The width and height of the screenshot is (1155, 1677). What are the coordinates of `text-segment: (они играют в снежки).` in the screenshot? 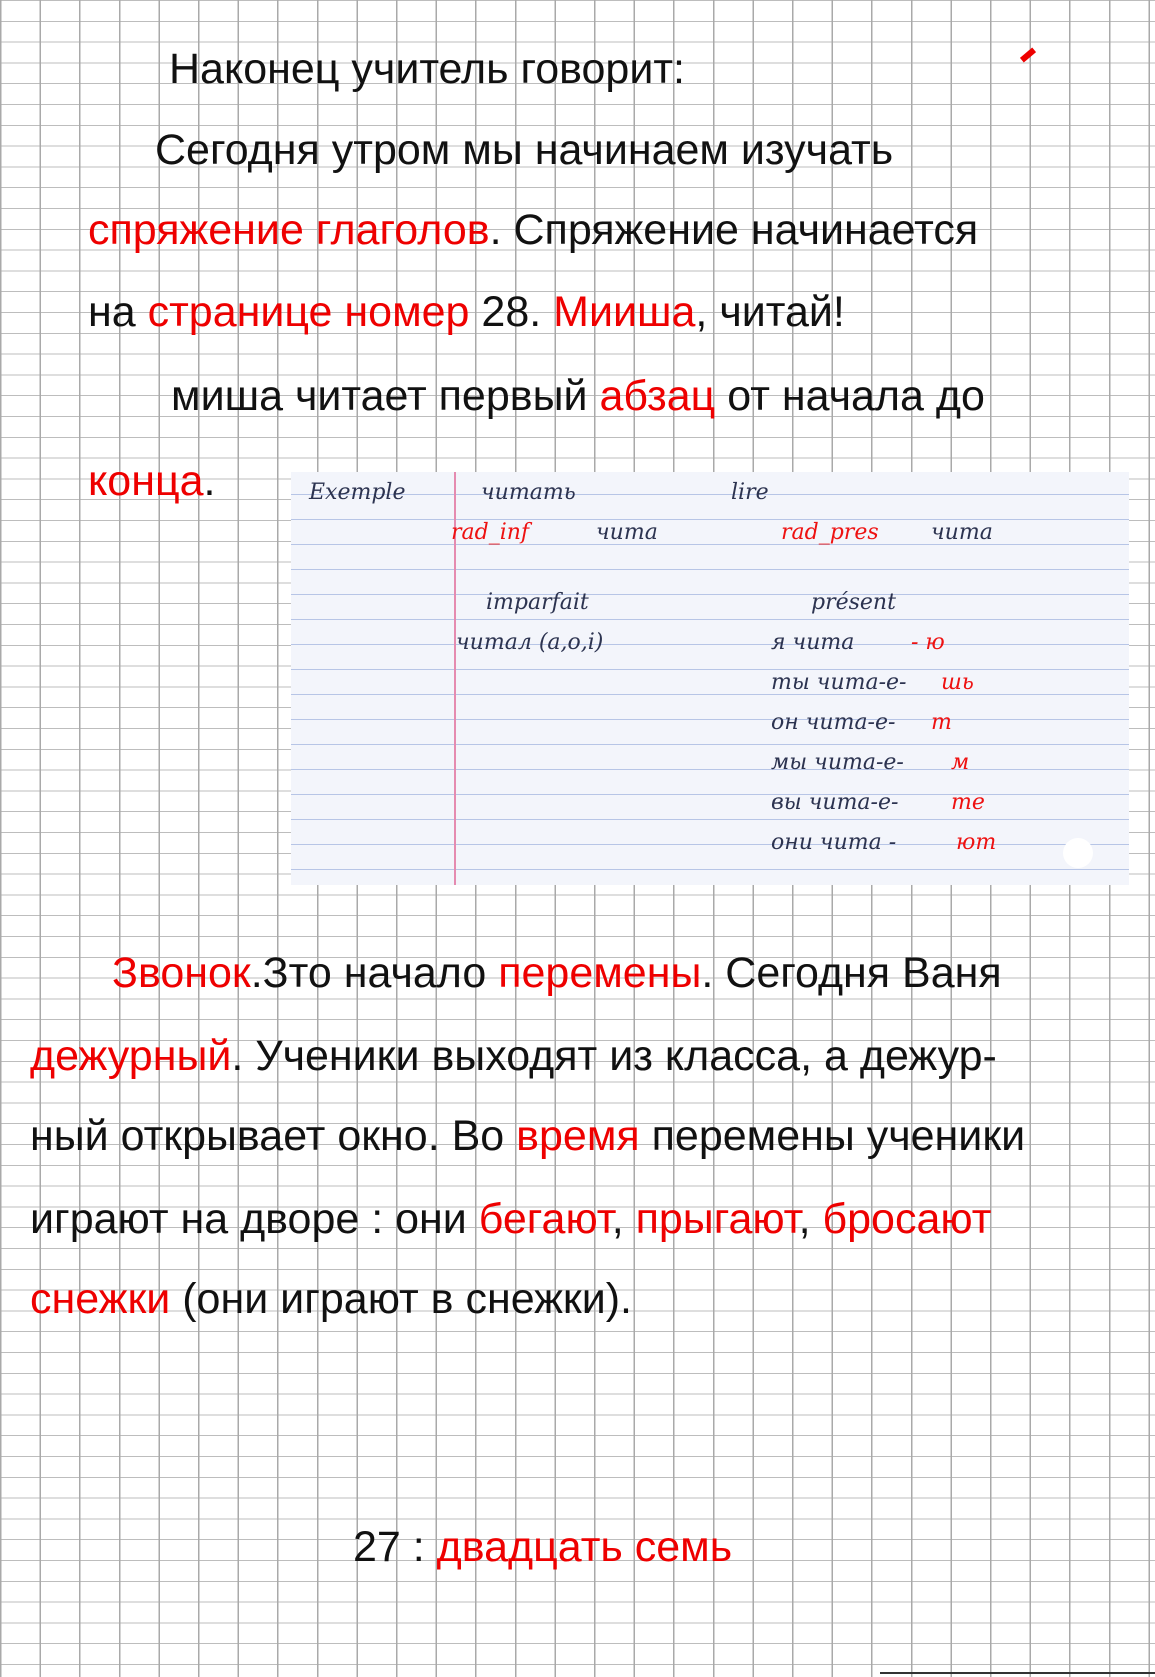 It's located at (401, 1299).